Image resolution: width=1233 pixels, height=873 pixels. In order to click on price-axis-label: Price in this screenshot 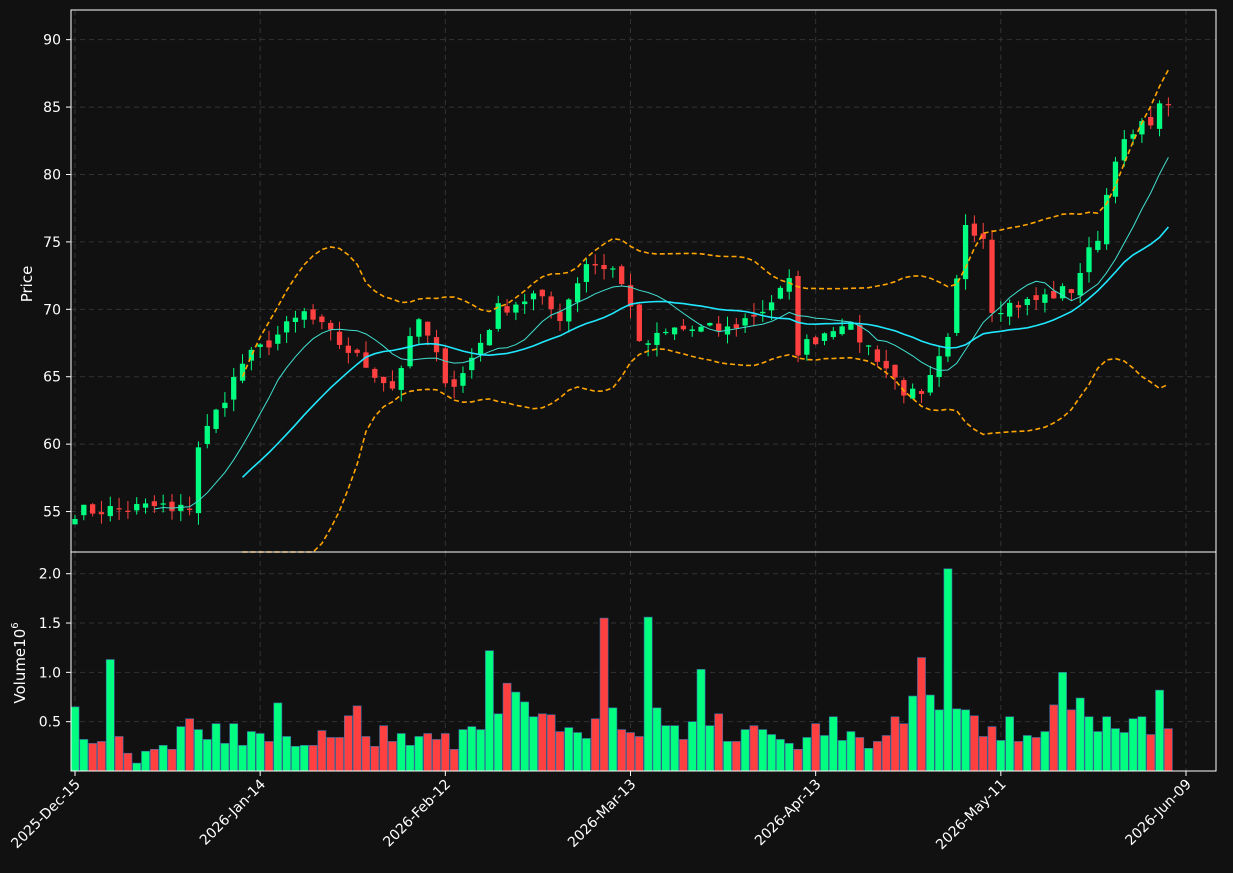, I will do `click(27, 284)`.